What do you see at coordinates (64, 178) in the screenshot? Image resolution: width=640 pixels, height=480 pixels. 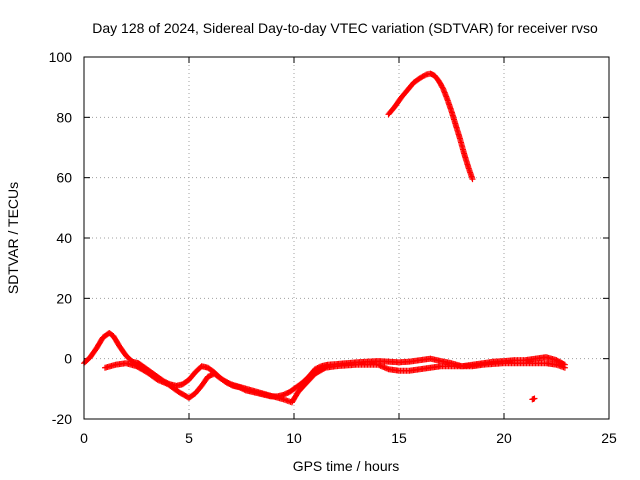 I see `y-tick-label: 60` at bounding box center [64, 178].